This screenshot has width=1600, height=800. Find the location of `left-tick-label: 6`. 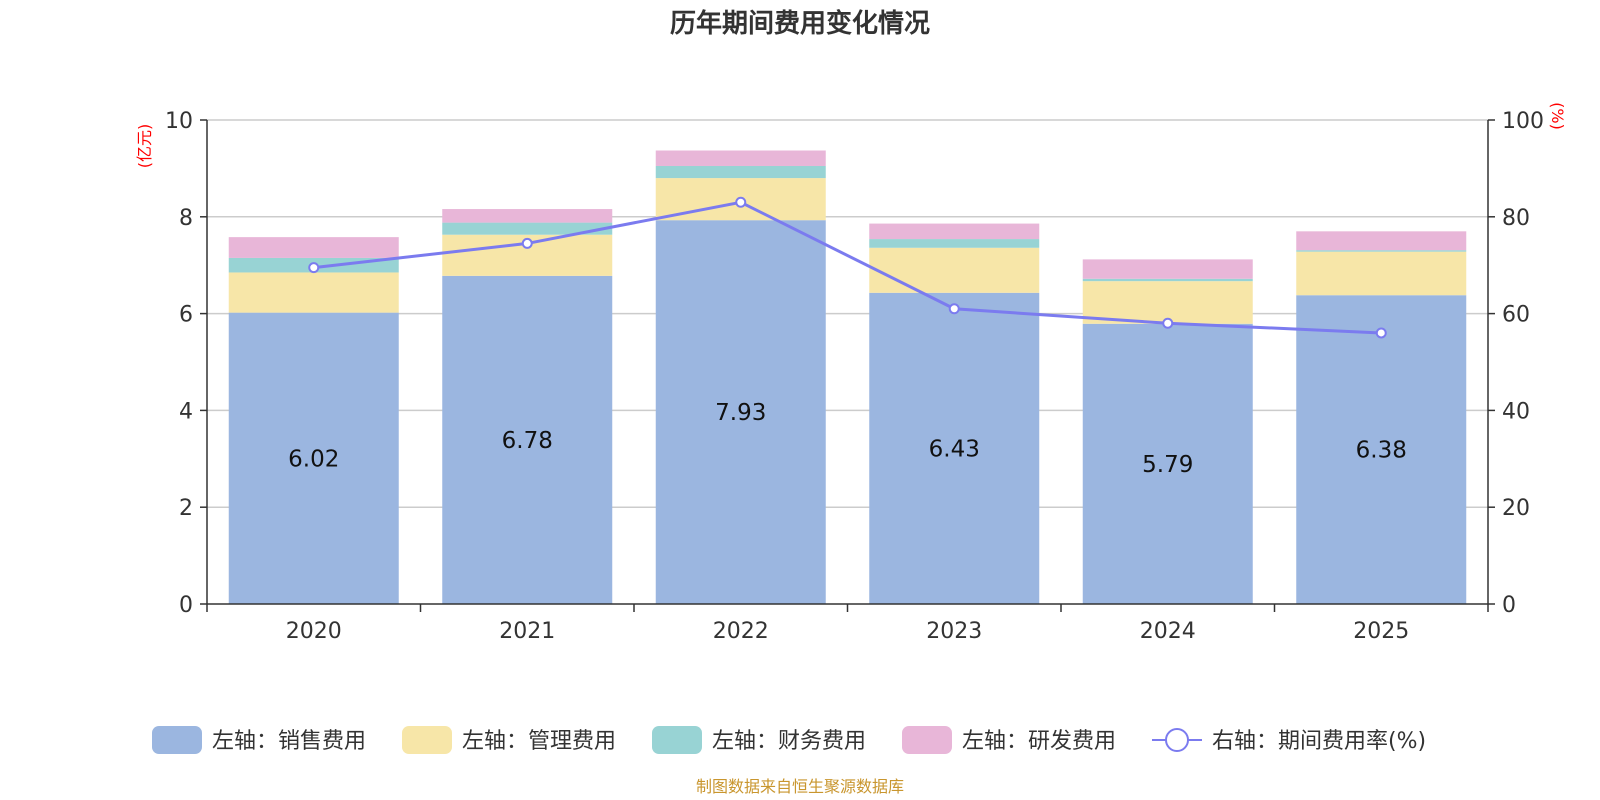

left-tick-label: 6 is located at coordinates (186, 315).